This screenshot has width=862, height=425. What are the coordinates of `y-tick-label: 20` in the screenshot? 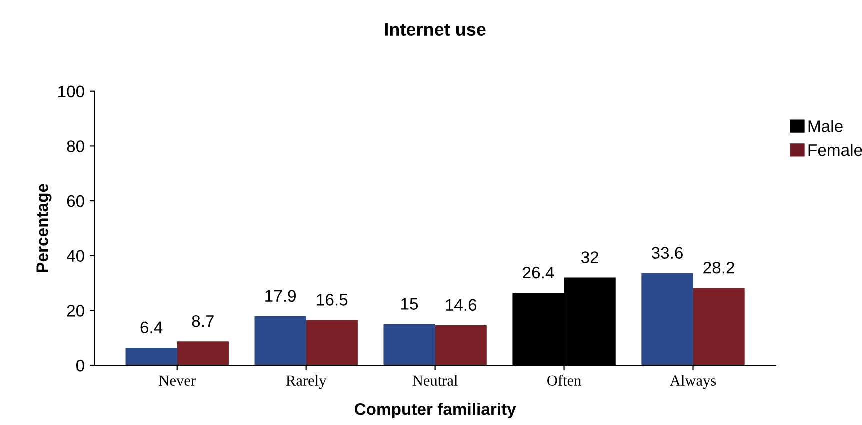 It's located at (75, 311).